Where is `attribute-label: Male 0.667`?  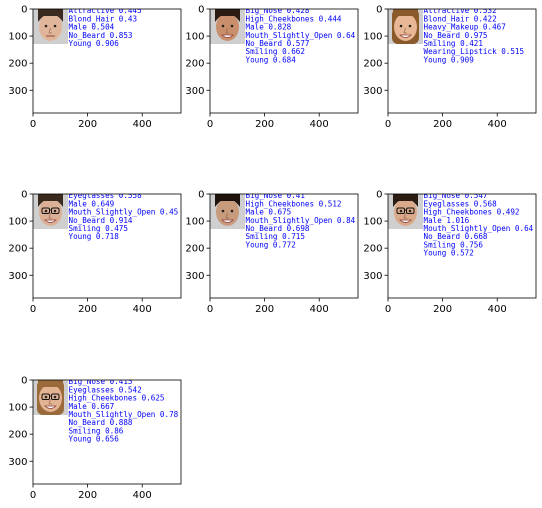
attribute-label: Male 0.667 is located at coordinates (92, 406).